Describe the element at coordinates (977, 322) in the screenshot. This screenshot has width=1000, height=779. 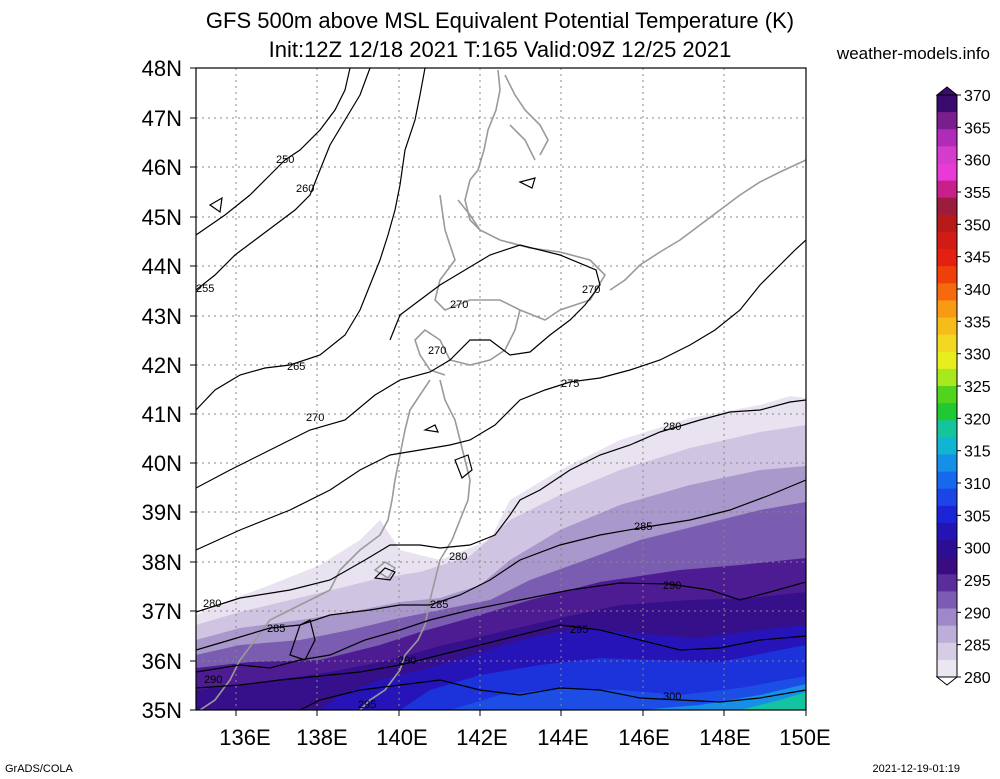
I see `colorbar-label: 335` at that location.